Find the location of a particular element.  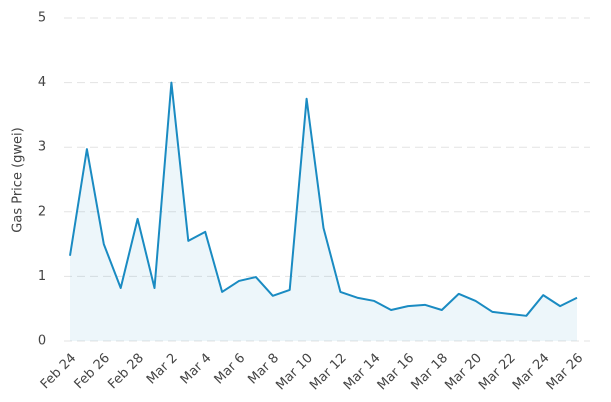

y-tick-label: 2 is located at coordinates (42, 211).